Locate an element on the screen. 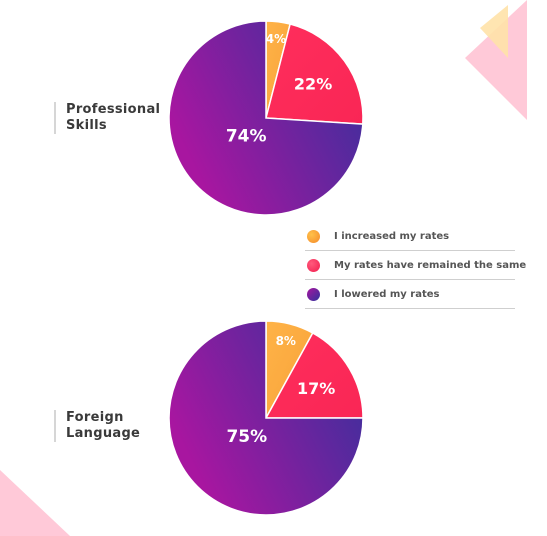  orange-dot-icon is located at coordinates (313, 236).